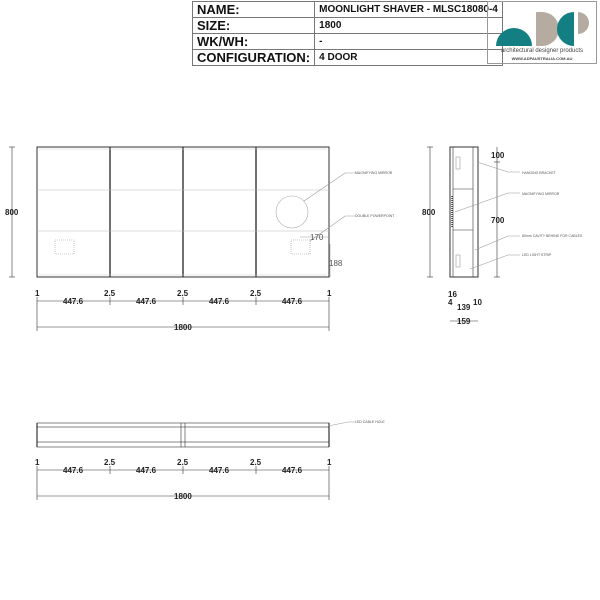  I want to click on dim-label: 100, so click(498, 155).